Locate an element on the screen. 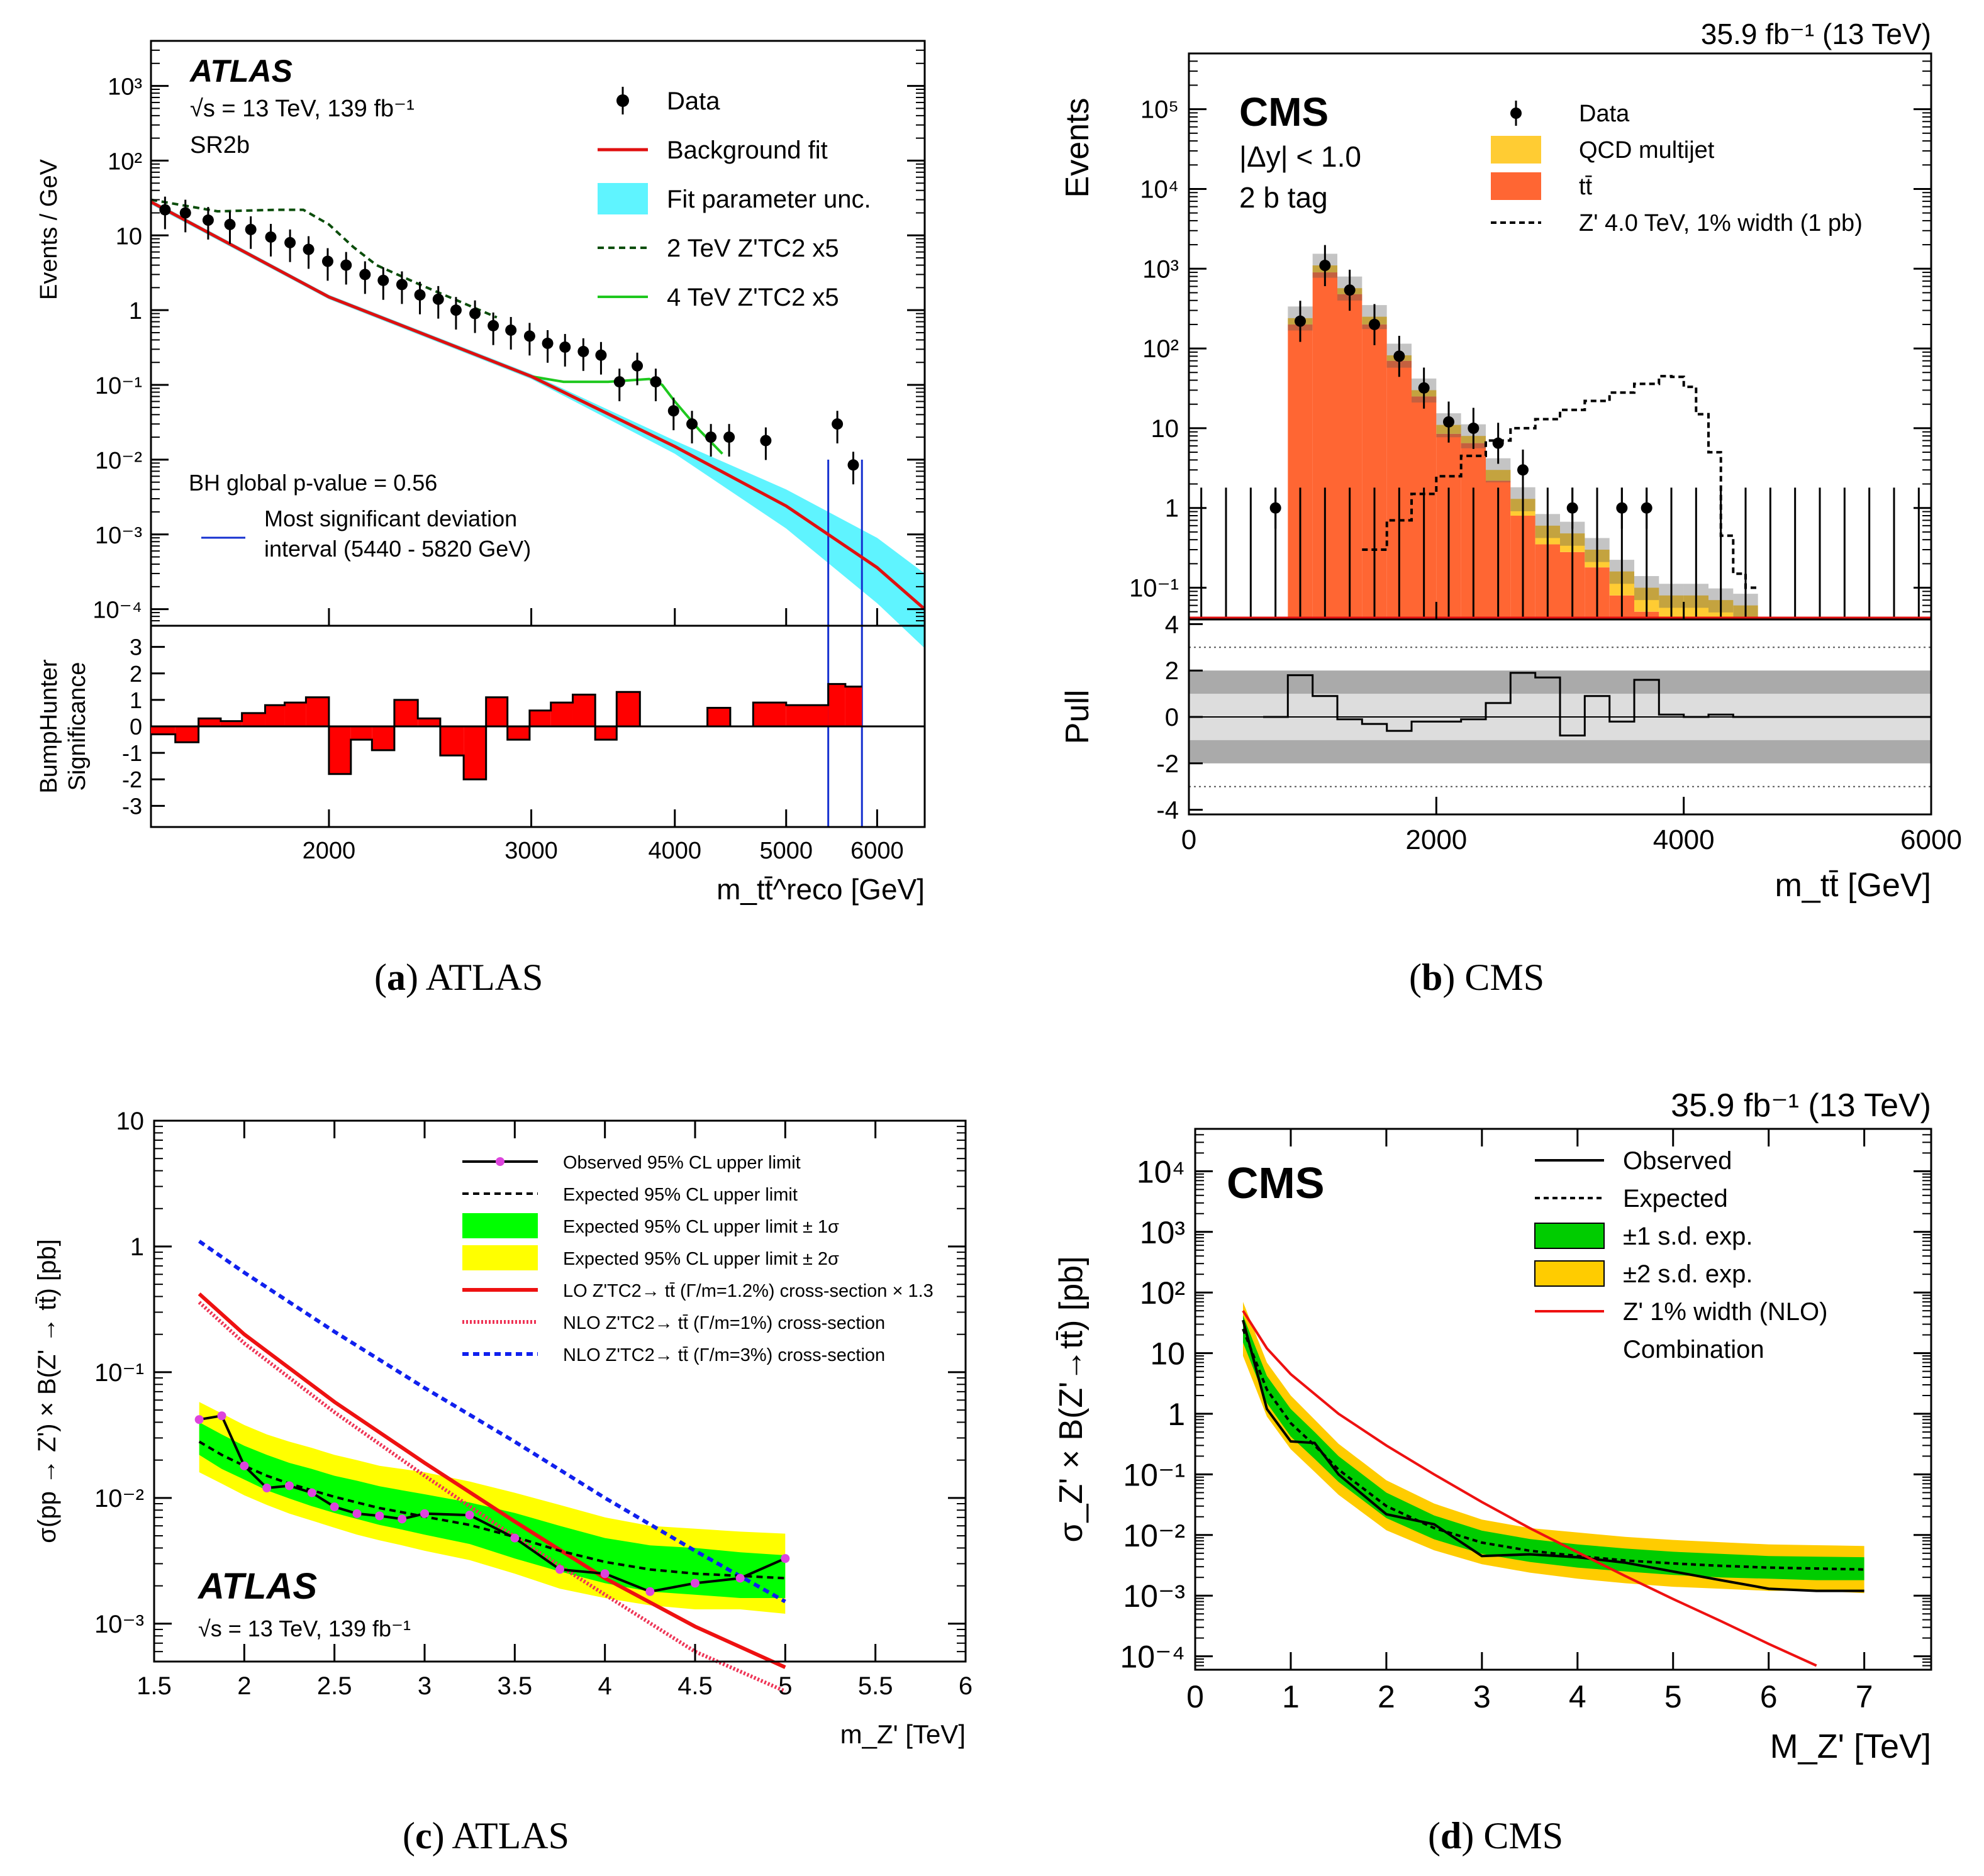 The height and width of the screenshot is (1876, 1984). legend-label: Observed is located at coordinates (1677, 1161).